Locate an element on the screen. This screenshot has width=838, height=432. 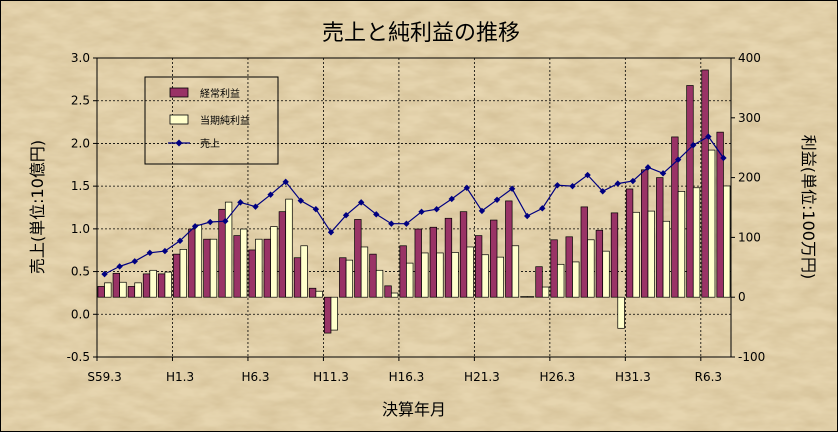
y-left-tick-label: 0.0 is located at coordinates (80, 314).